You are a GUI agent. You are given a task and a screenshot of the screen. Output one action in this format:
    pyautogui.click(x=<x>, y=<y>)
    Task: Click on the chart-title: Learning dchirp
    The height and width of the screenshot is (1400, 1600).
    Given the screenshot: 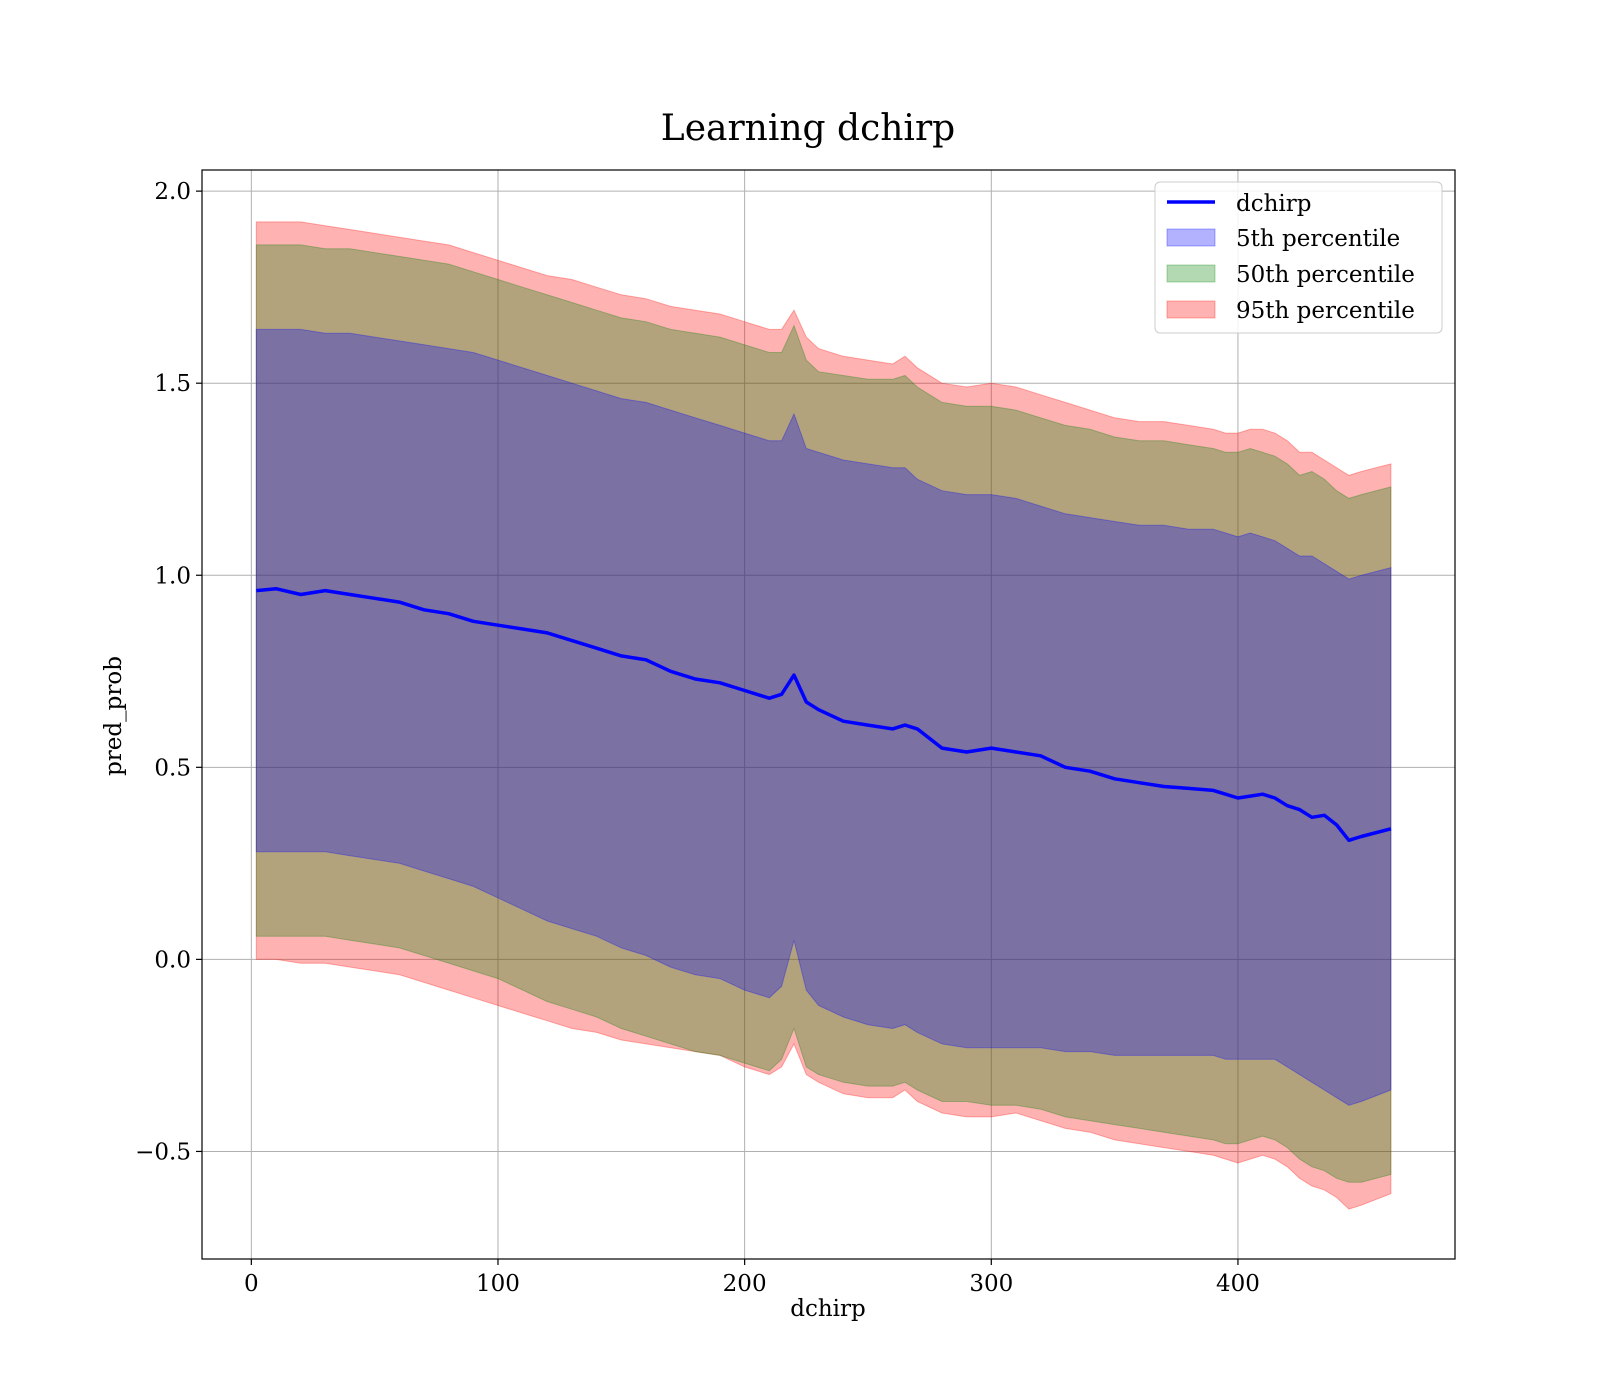 What is the action you would take?
    pyautogui.click(x=808, y=128)
    